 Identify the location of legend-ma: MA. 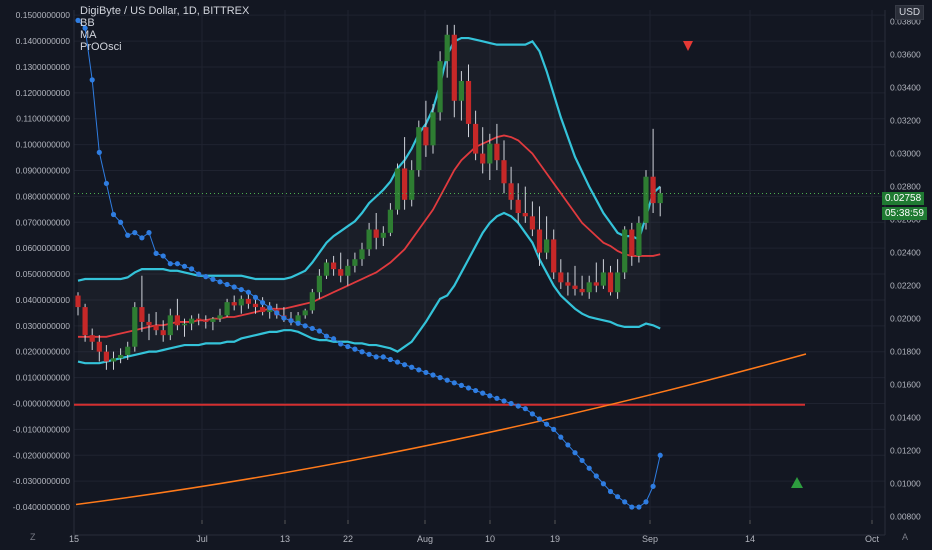
(88, 35).